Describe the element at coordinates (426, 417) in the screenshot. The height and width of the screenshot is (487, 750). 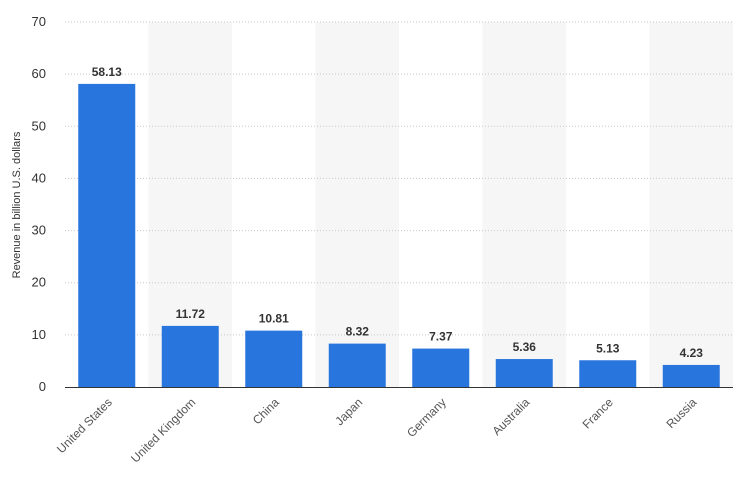
I see `x-category-label: Germany` at that location.